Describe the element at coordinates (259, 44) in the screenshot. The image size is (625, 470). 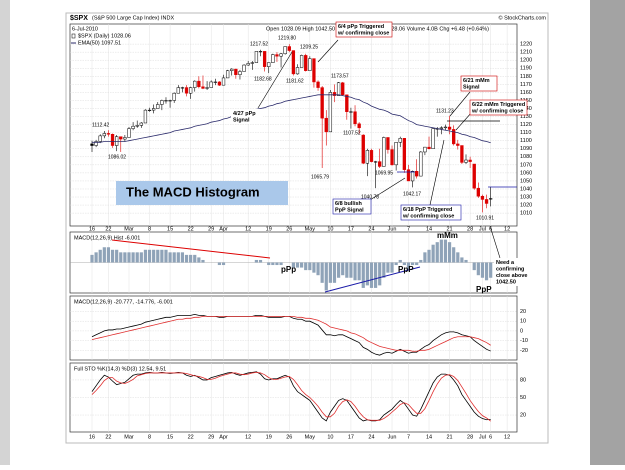
I see `price-label: 1217.52` at that location.